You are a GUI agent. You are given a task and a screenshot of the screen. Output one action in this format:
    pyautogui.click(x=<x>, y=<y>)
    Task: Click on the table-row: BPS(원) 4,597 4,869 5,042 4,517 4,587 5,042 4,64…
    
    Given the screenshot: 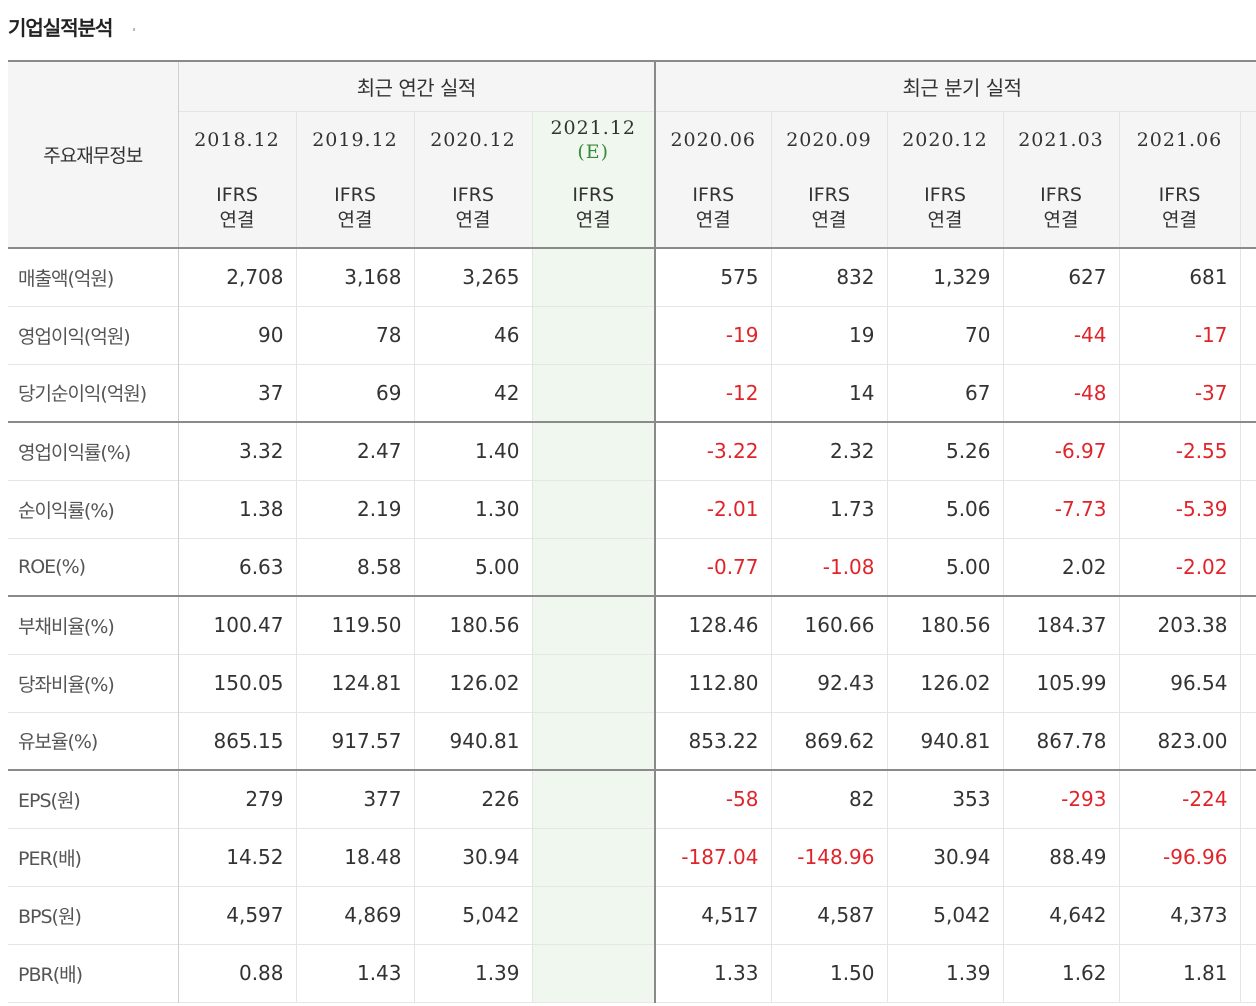 What is the action you would take?
    pyautogui.click(x=632, y=915)
    